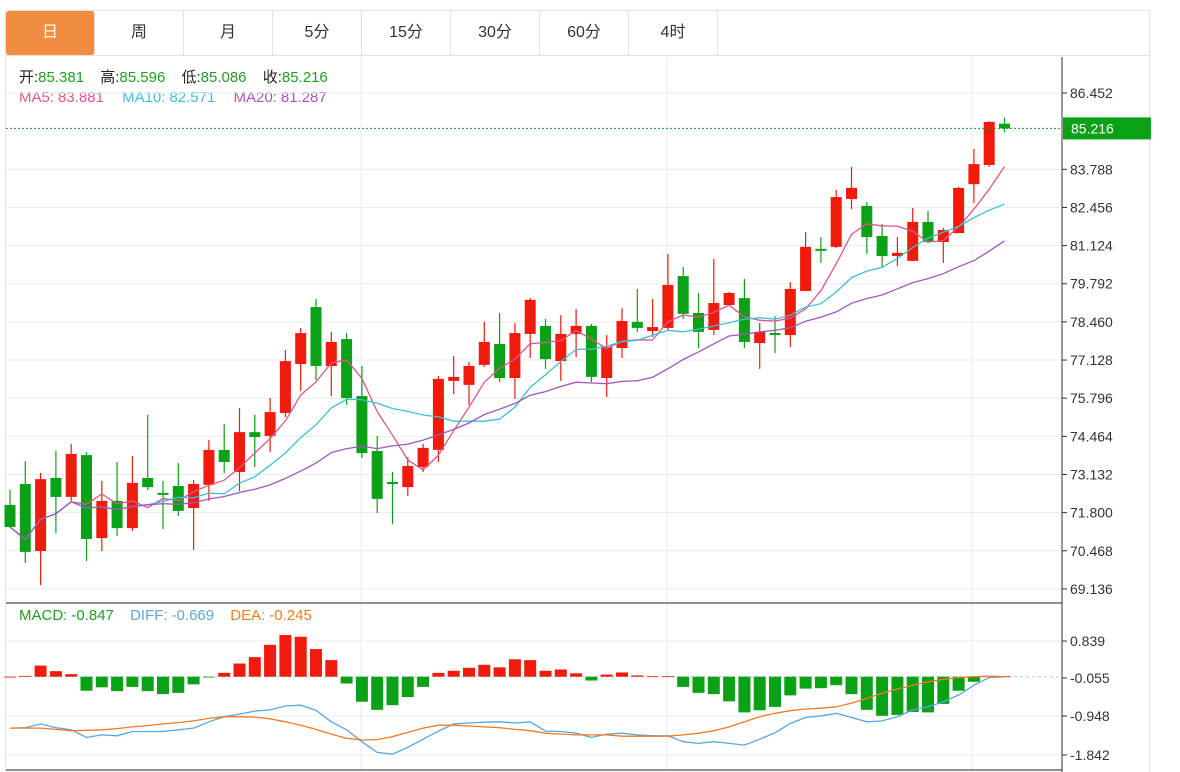 This screenshot has height=772, width=1180. What do you see at coordinates (248, 615) in the screenshot?
I see `dea-label: DEA:` at bounding box center [248, 615].